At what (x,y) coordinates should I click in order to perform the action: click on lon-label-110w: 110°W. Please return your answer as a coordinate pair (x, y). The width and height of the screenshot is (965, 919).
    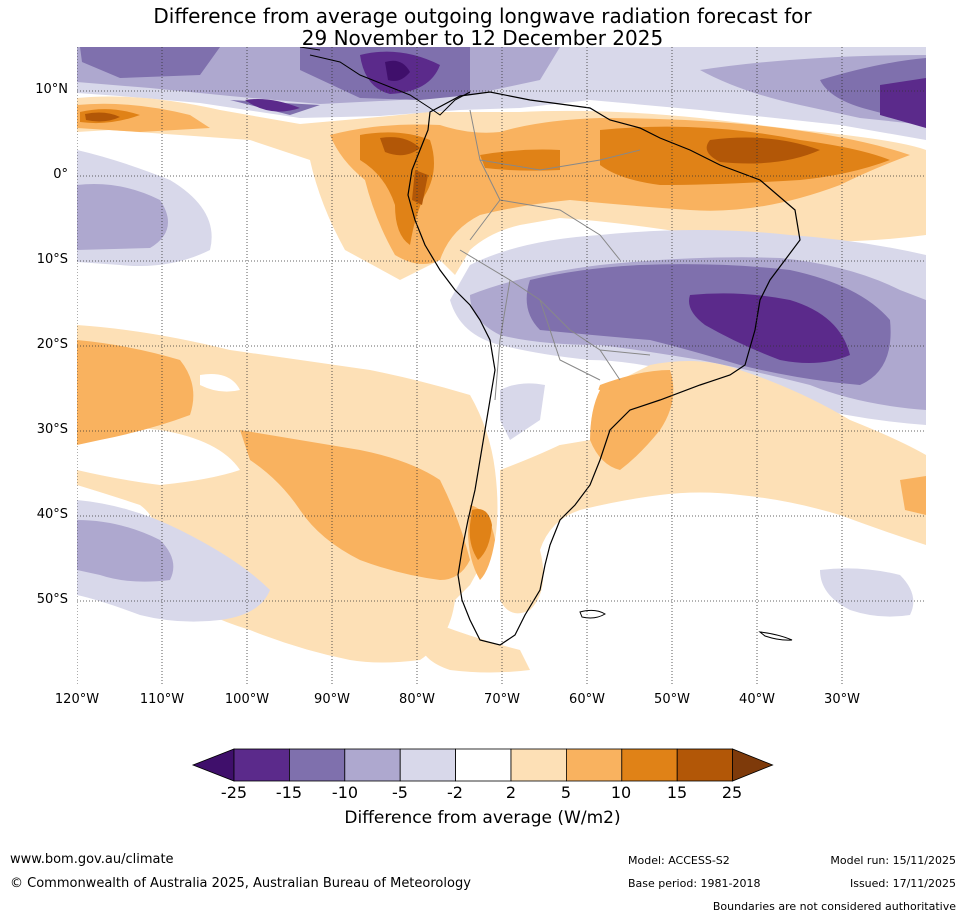
    Looking at the image, I should click on (162, 699).